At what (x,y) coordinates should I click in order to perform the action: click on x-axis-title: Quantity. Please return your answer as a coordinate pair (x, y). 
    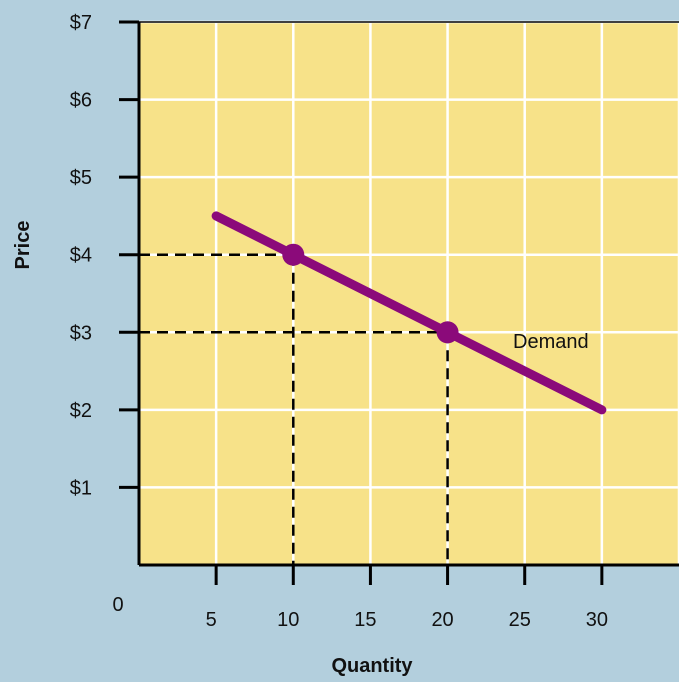
    Looking at the image, I should click on (372, 666).